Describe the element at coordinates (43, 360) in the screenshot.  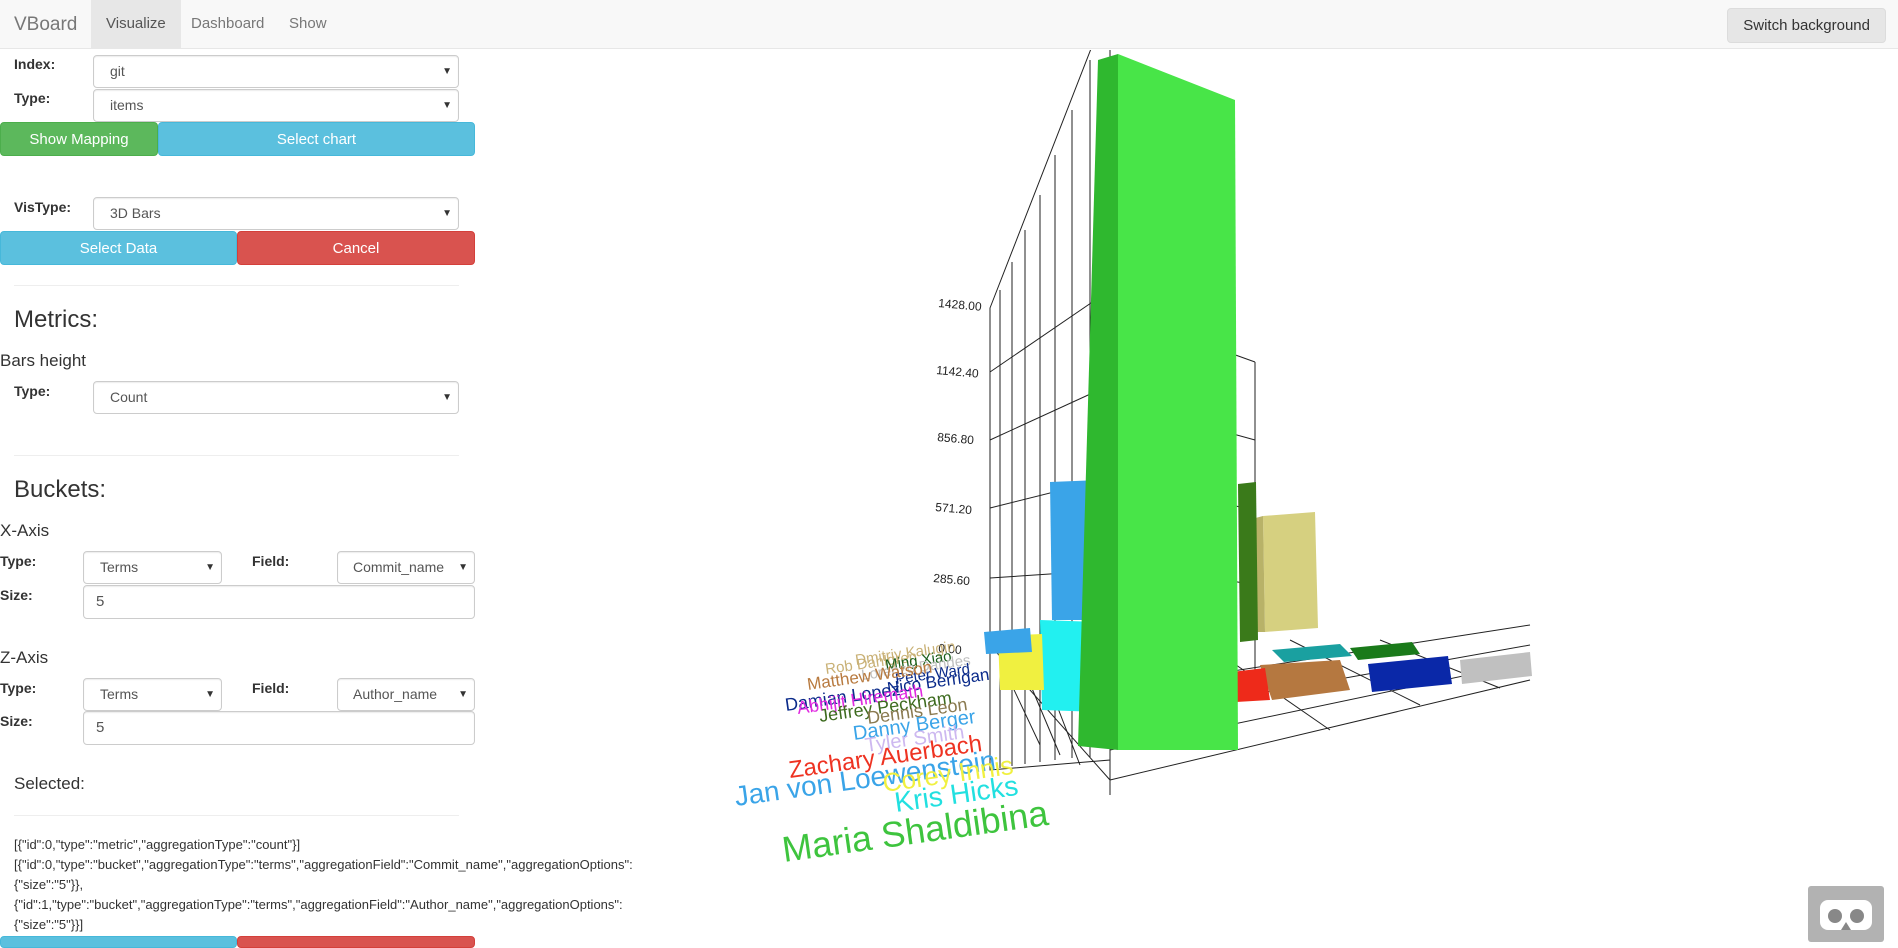
I see `bars-height-label: Bars height` at that location.